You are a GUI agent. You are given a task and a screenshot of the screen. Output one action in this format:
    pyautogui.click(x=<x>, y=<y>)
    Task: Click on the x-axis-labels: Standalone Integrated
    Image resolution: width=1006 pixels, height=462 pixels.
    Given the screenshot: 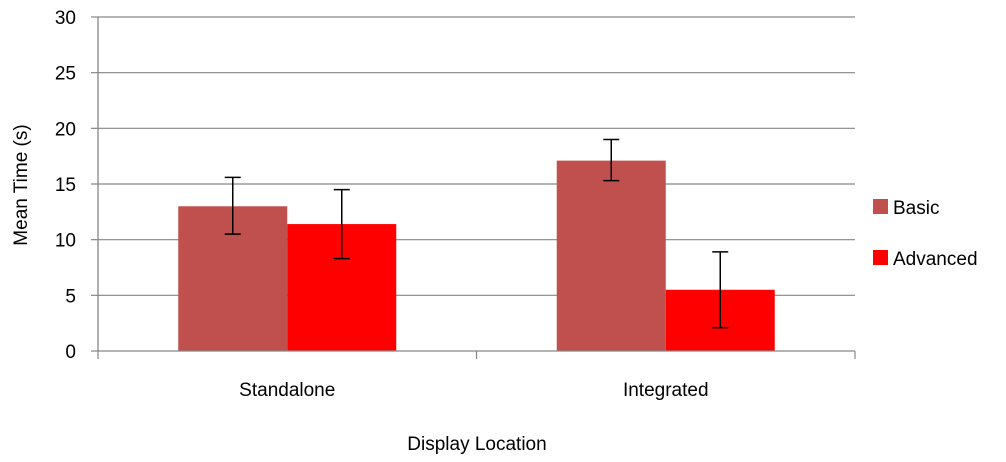 What is the action you would take?
    pyautogui.click(x=473, y=390)
    